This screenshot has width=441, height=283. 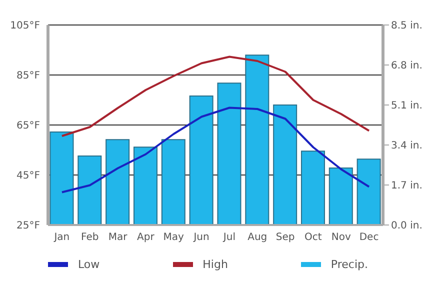 What do you see at coordinates (313, 238) in the screenshot?
I see `x-tick-label: Oct` at bounding box center [313, 238].